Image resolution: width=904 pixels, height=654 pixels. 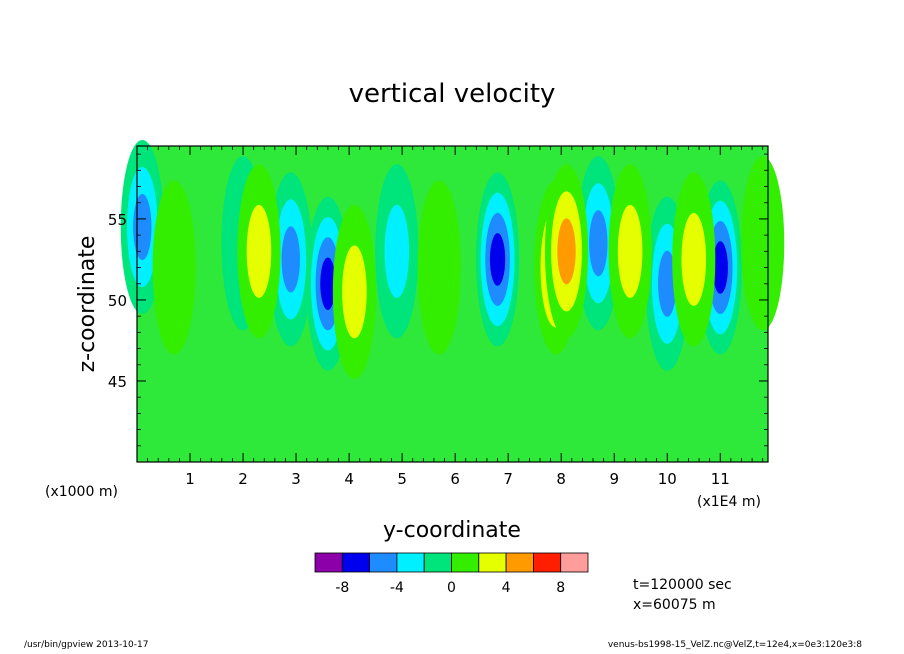 I want to click on x-tick-label: 10, so click(x=667, y=479).